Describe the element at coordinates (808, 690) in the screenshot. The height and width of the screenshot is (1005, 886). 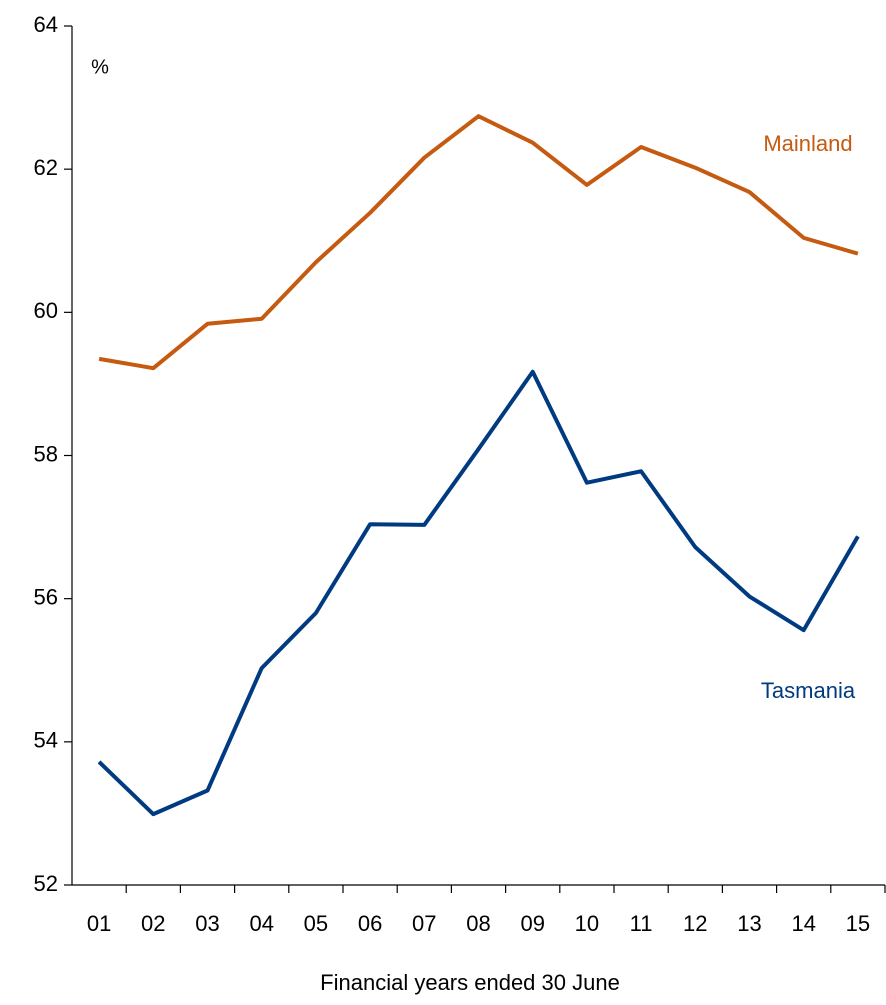
I see `series-label: Tasmania` at that location.